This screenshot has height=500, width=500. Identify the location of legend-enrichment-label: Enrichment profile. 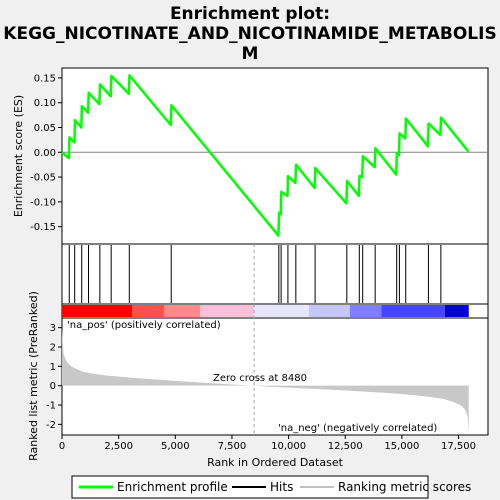
(172, 487).